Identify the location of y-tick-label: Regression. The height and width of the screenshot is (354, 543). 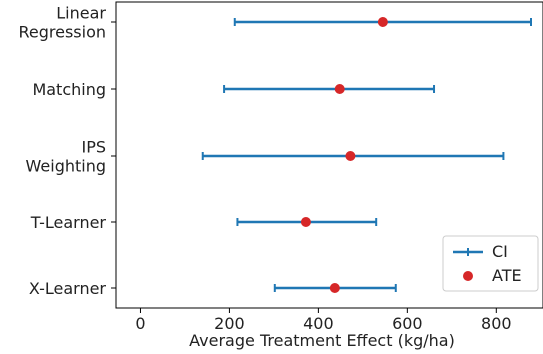
(62, 32).